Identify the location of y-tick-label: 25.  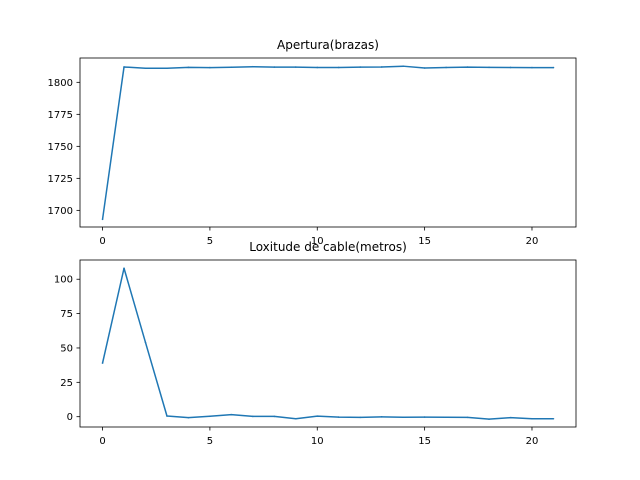
(66, 383).